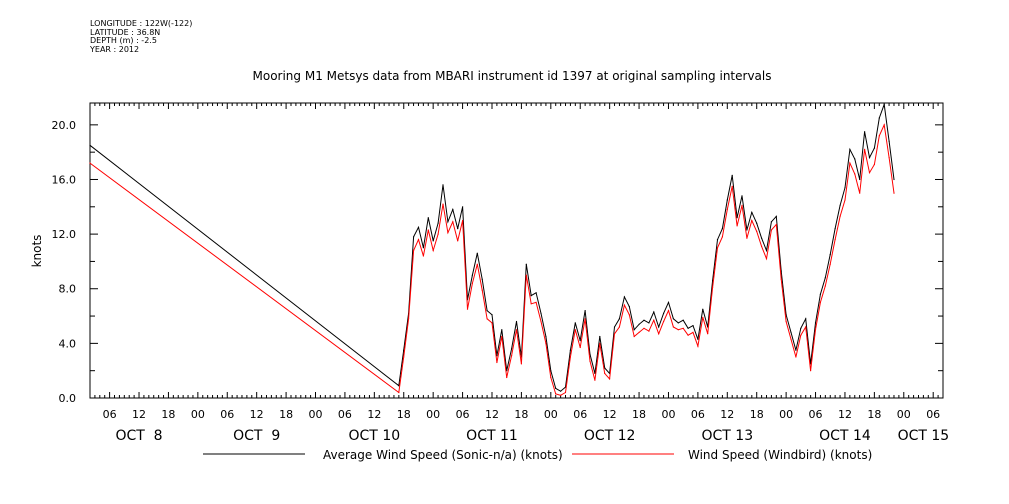  What do you see at coordinates (256, 436) in the screenshot?
I see `day-label: OCT 9` at bounding box center [256, 436].